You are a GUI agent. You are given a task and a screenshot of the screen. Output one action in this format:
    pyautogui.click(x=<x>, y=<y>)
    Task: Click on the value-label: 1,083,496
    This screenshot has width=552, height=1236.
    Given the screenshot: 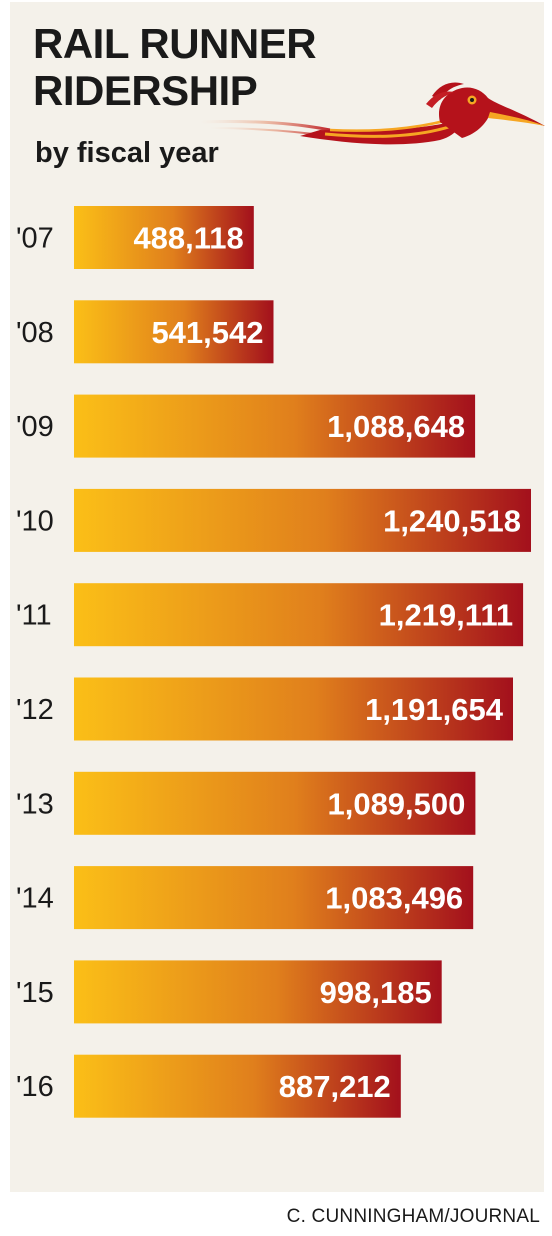 What is the action you would take?
    pyautogui.click(x=394, y=898)
    